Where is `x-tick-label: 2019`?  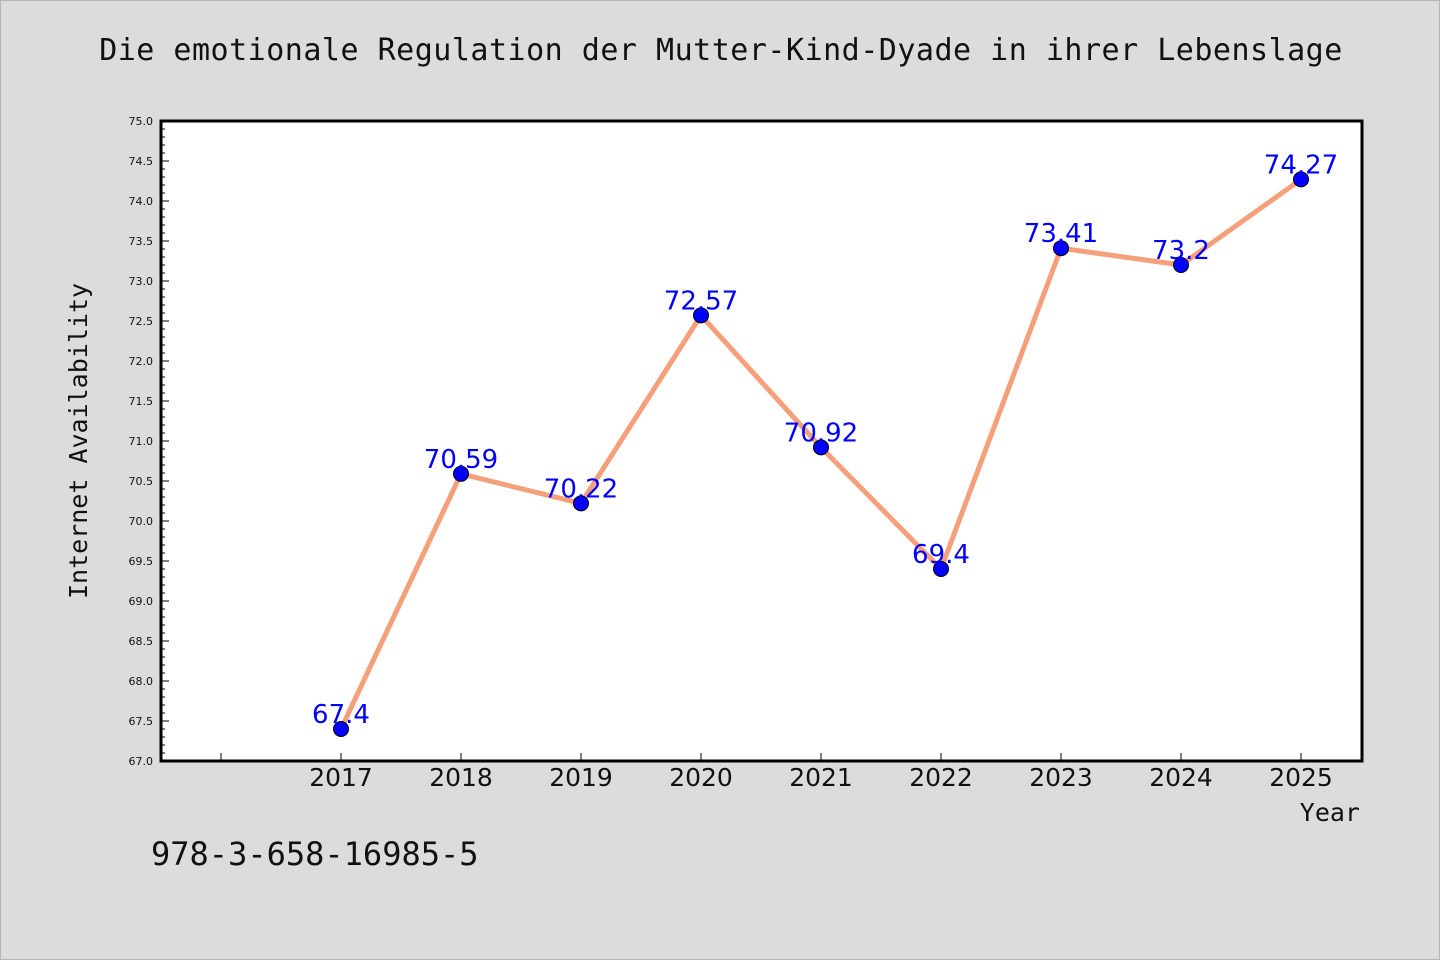 x-tick-label: 2019 is located at coordinates (581, 777).